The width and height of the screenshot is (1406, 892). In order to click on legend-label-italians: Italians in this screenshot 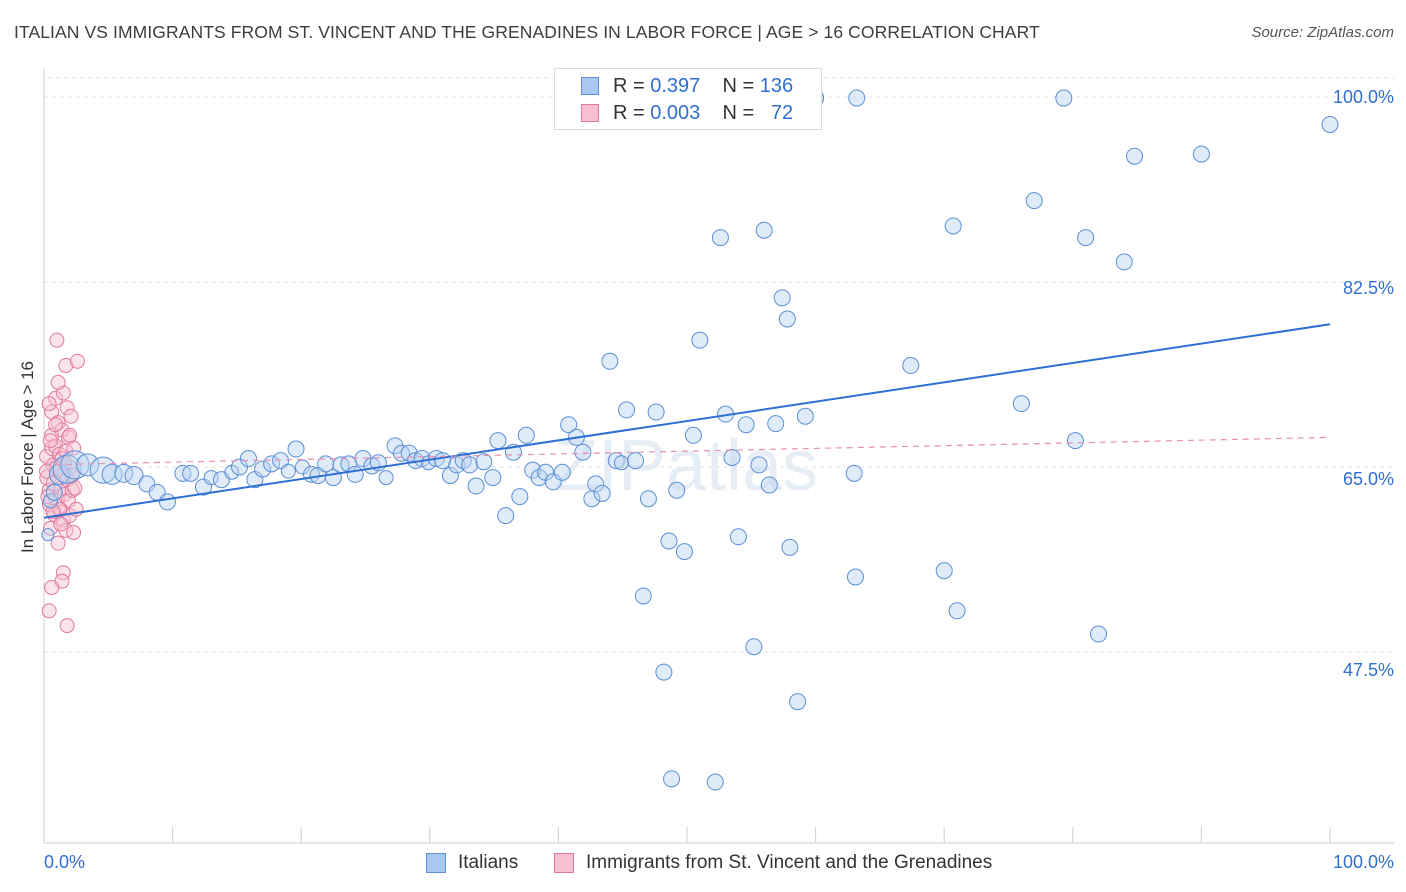, I will do `click(488, 862)`.